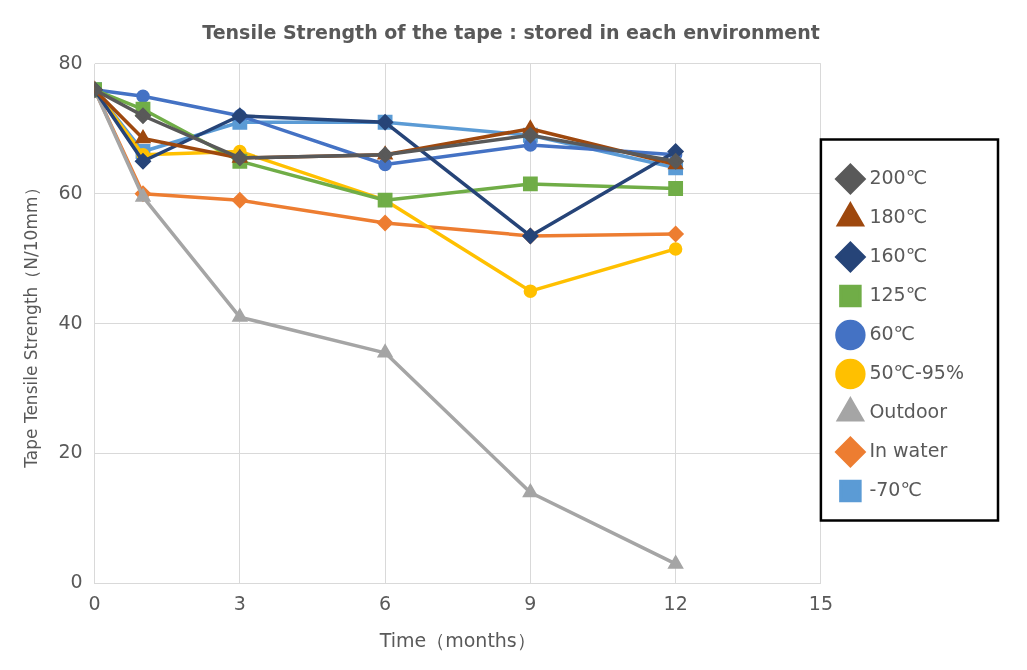  I want to click on y-tick-label: 60, so click(70, 191).